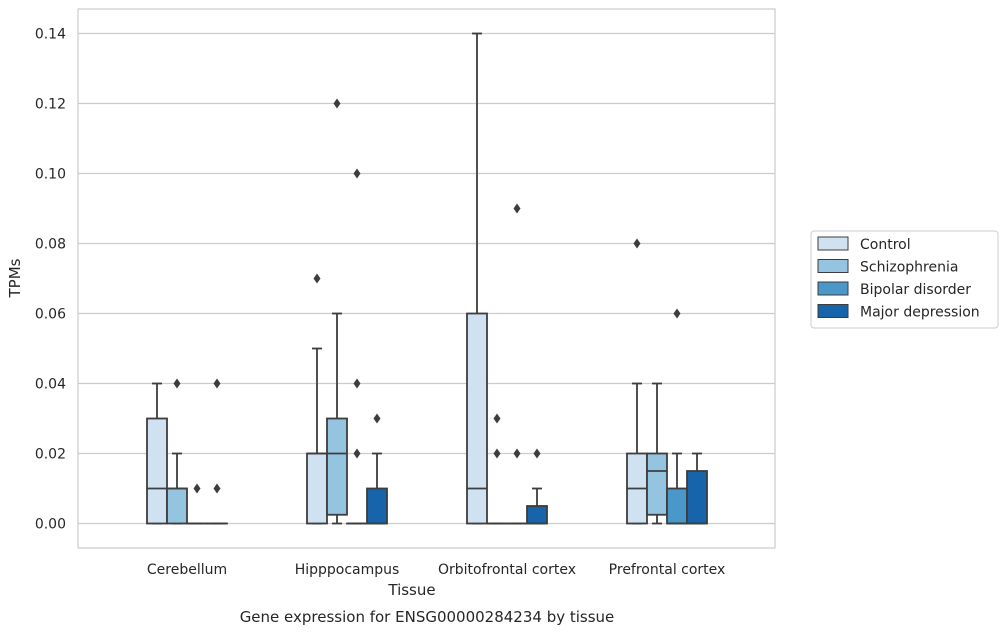  I want to click on legend-label: Major depression, so click(920, 313).